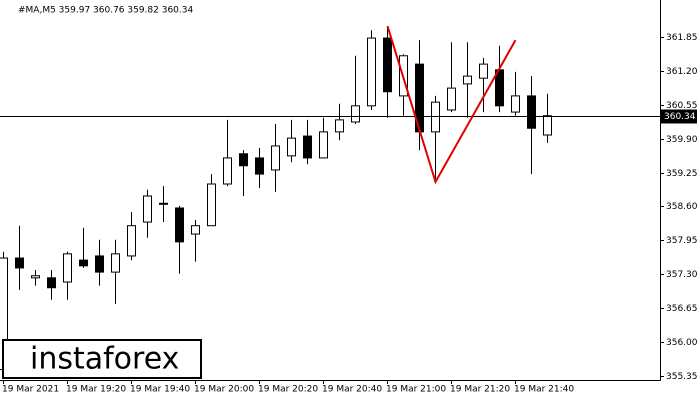  Describe the element at coordinates (30, 390) in the screenshot. I see `x-tick-label: 19 Mar 2021` at that location.